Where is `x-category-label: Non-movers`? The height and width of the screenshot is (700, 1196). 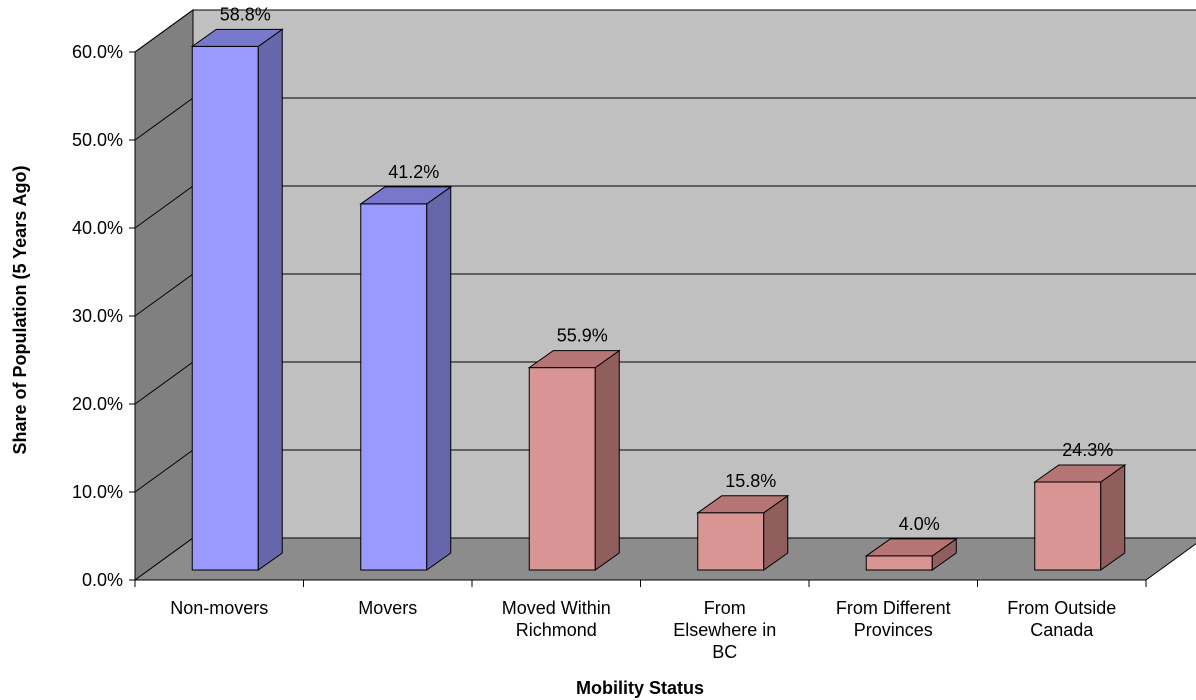 x-category-label: Non-movers is located at coordinates (219, 608).